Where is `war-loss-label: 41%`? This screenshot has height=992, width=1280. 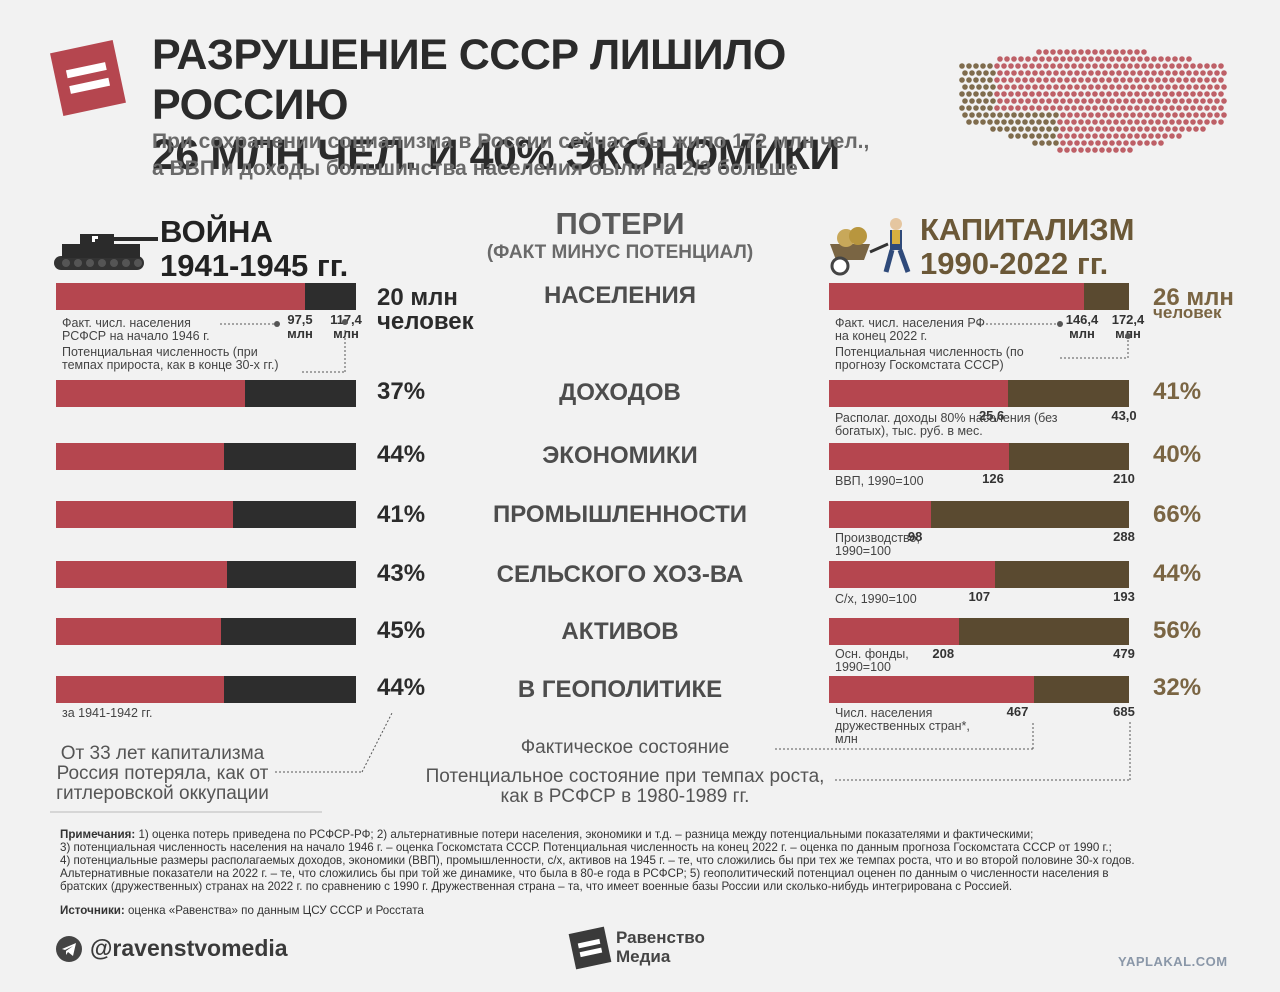
war-loss-label: 41% is located at coordinates (401, 514).